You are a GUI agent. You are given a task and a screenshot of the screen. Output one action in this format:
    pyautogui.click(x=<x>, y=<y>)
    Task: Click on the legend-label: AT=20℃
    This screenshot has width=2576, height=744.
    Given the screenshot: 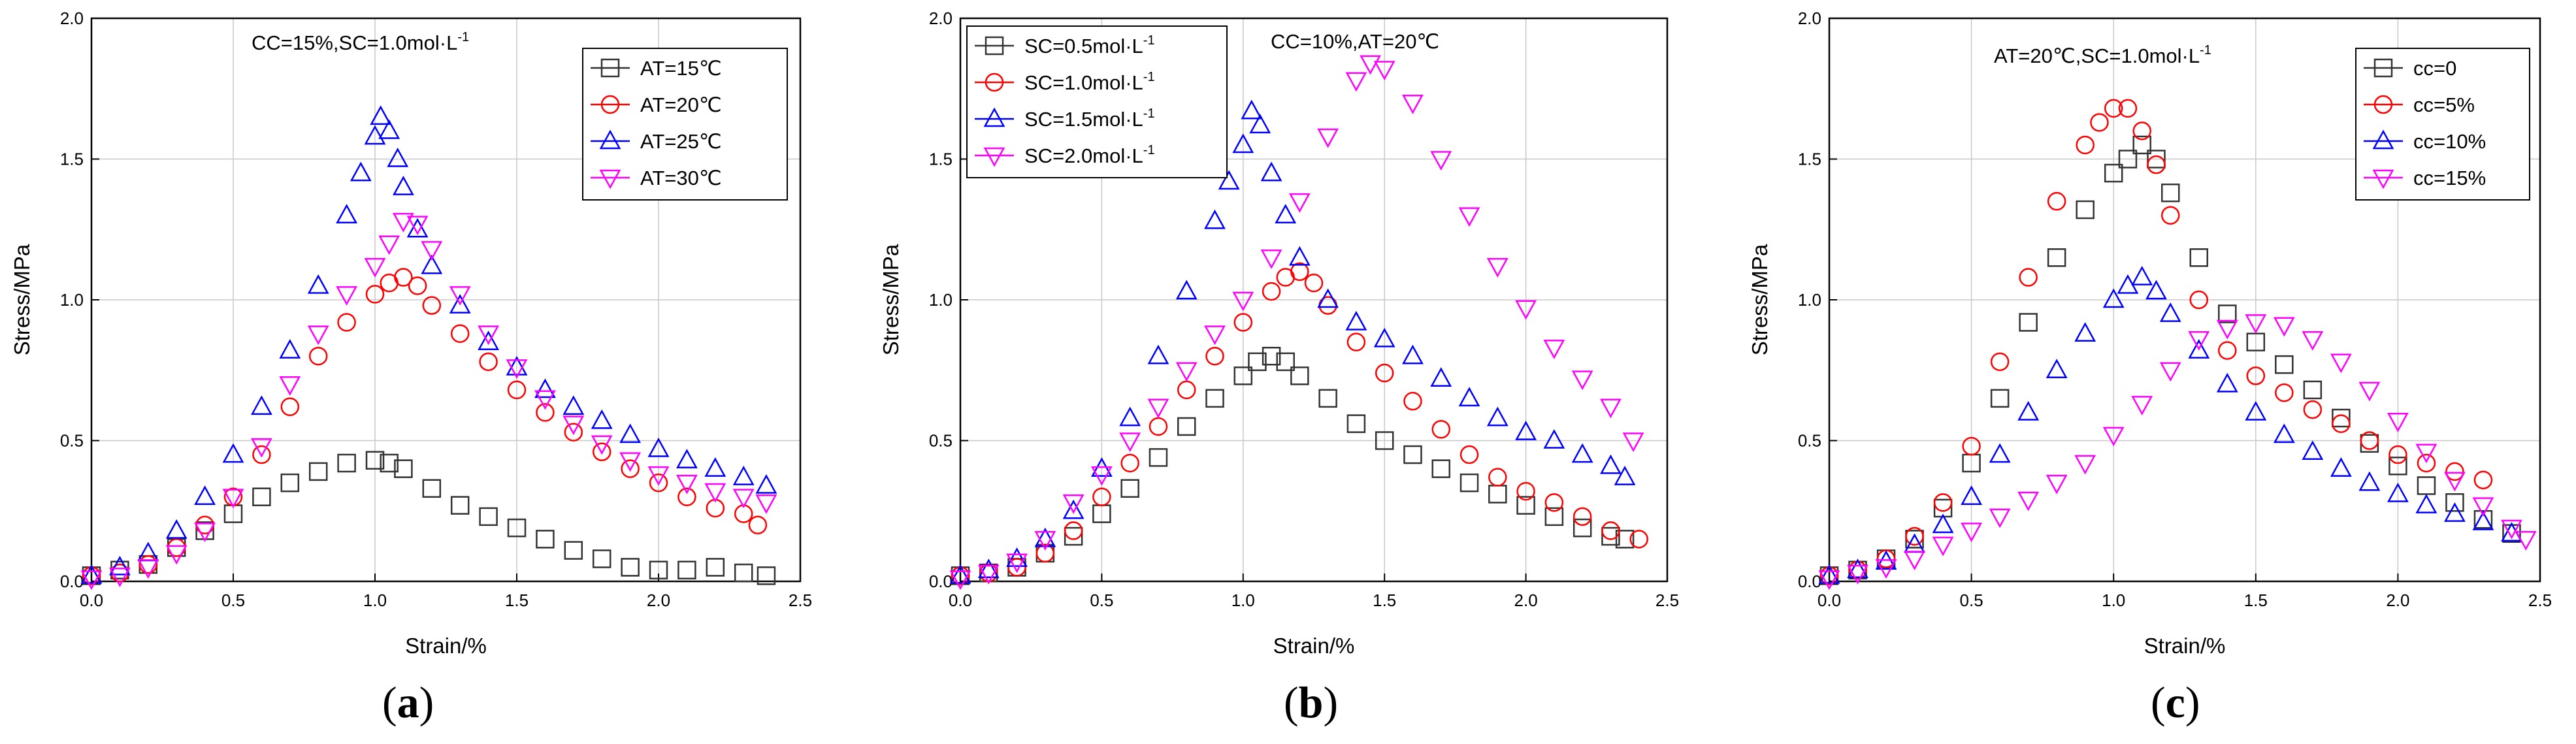 What is the action you would take?
    pyautogui.click(x=681, y=105)
    